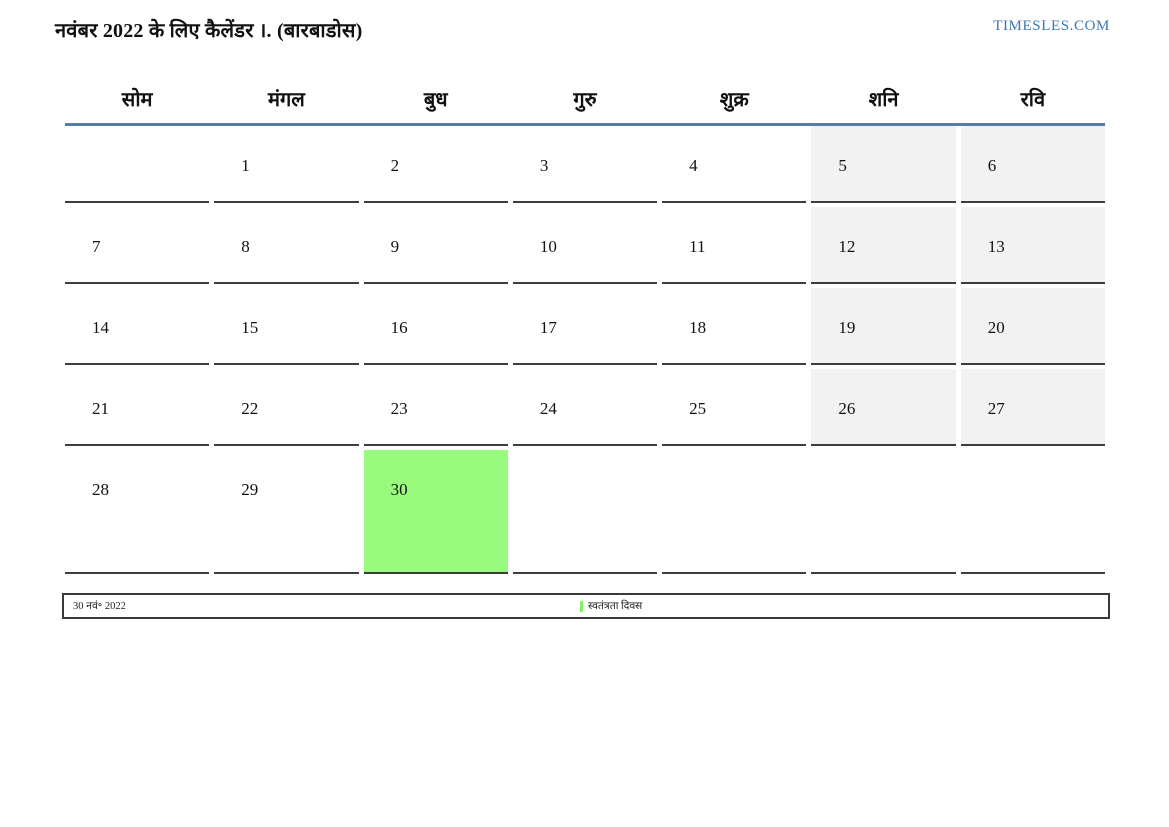 The image size is (1169, 827). What do you see at coordinates (693, 165) in the screenshot?
I see `day-number: 4` at bounding box center [693, 165].